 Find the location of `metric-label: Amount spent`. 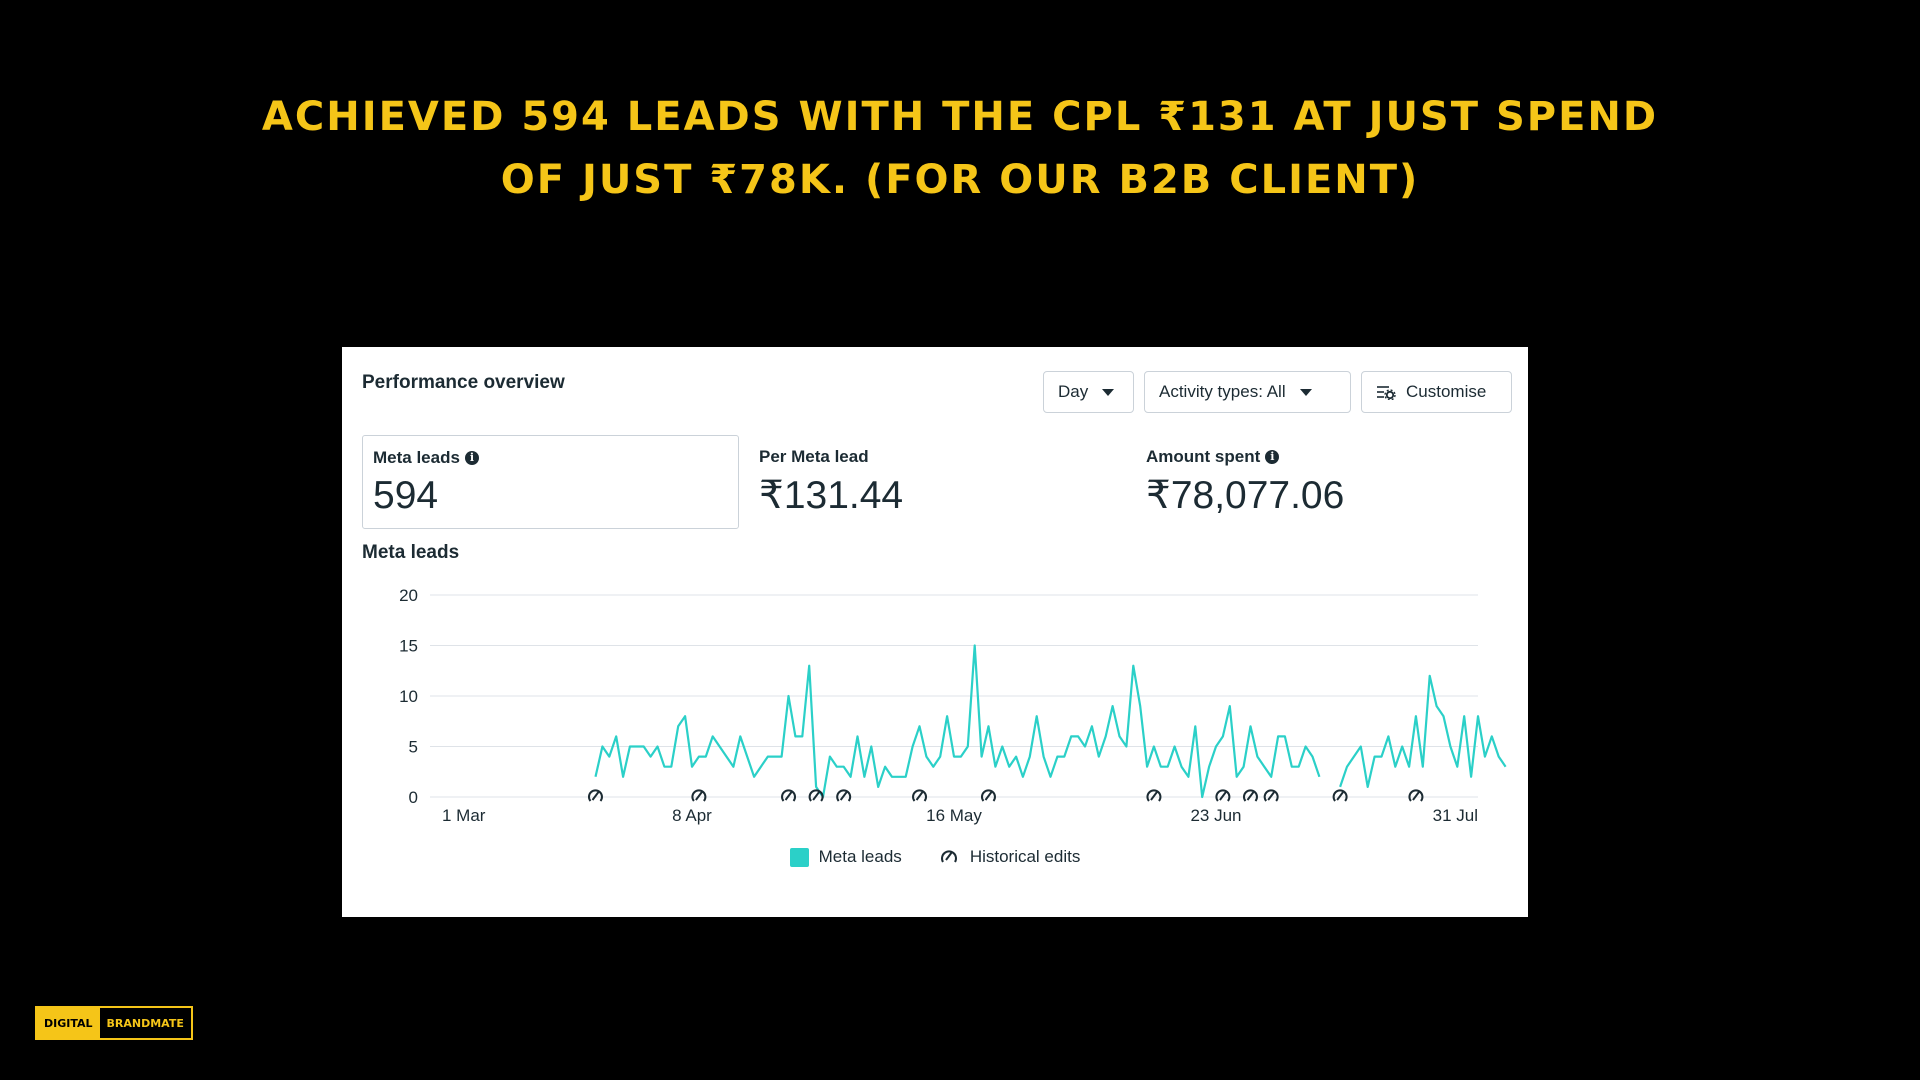

metric-label: Amount spent is located at coordinates (1203, 456).